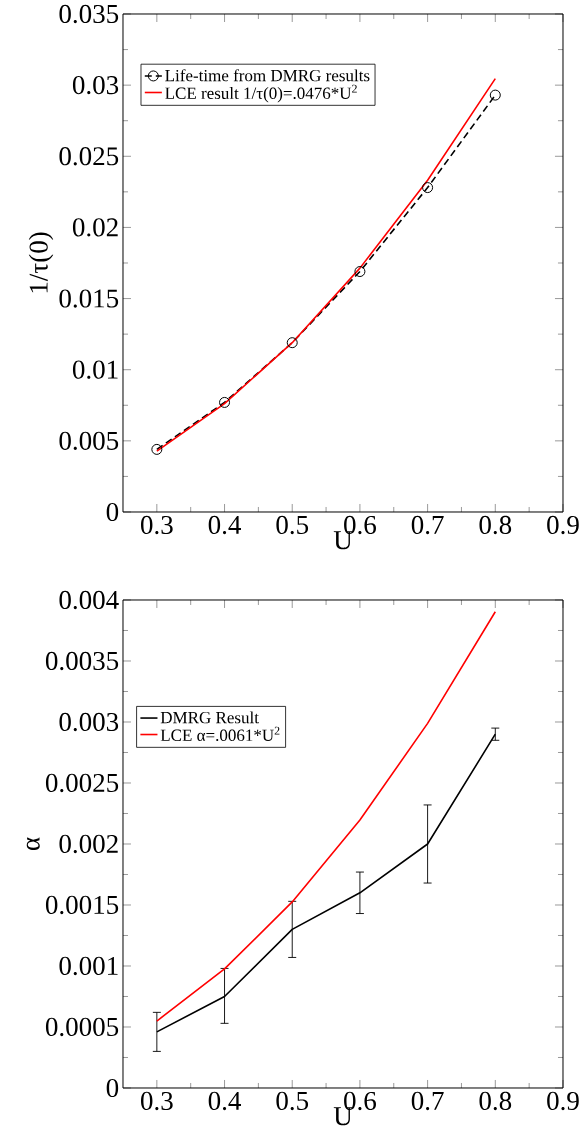 The image size is (588, 1148). Describe the element at coordinates (88, 966) in the screenshot. I see `y-tick-label: 0.001` at that location.